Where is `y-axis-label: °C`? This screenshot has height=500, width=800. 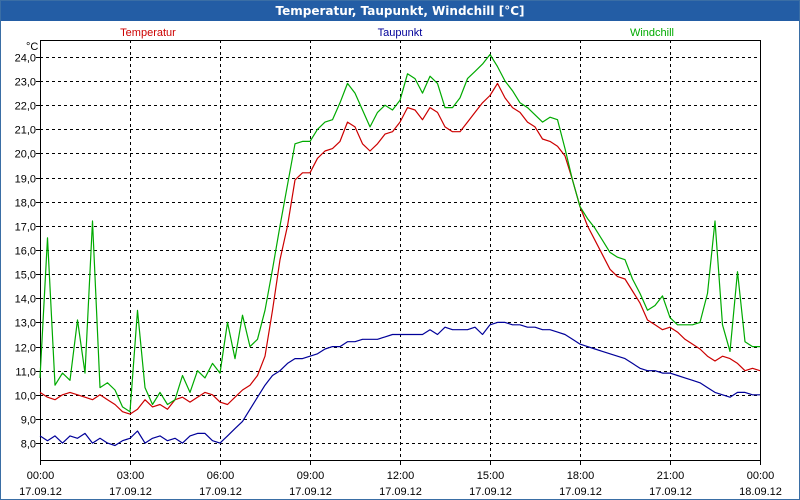
y-axis-label: °C is located at coordinates (32, 47).